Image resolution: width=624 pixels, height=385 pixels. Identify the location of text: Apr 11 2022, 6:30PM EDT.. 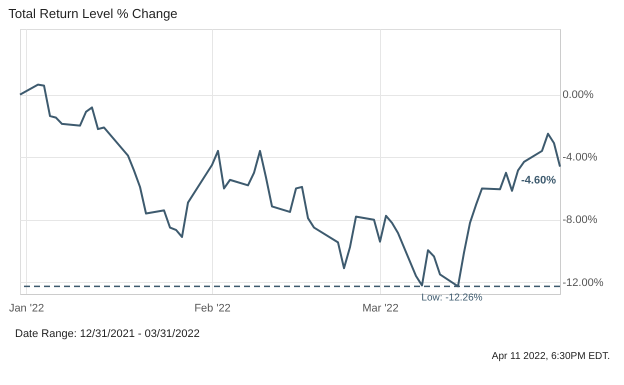
(551, 356).